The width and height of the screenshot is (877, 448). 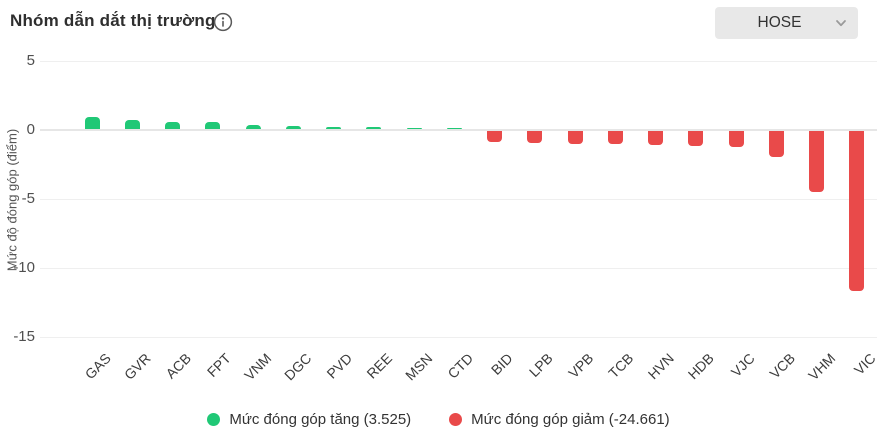 What do you see at coordinates (581, 366) in the screenshot?
I see `x-label-vpb: VPB` at bounding box center [581, 366].